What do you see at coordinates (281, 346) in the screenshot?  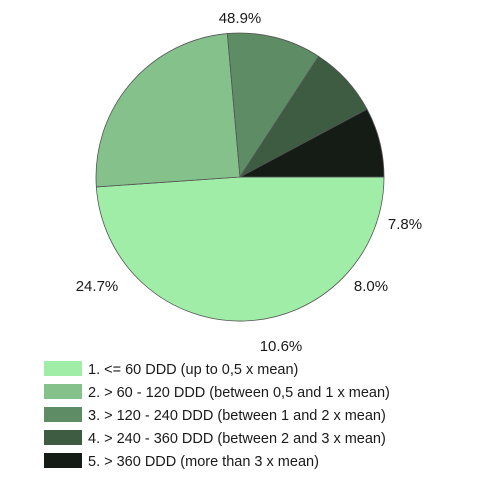 I see `slice-label-3: 10.6%` at bounding box center [281, 346].